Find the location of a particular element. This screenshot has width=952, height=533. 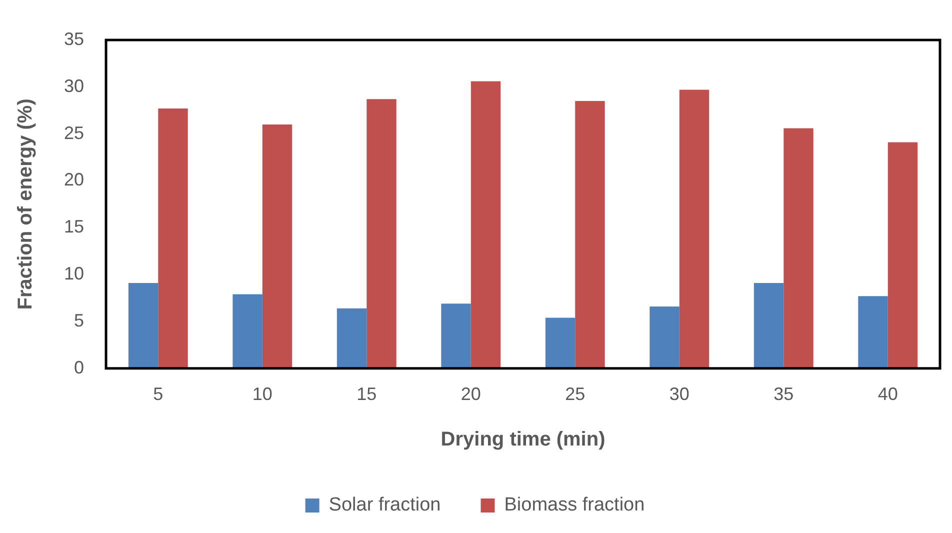

x-axis-title: Drying time (min) is located at coordinates (523, 439).